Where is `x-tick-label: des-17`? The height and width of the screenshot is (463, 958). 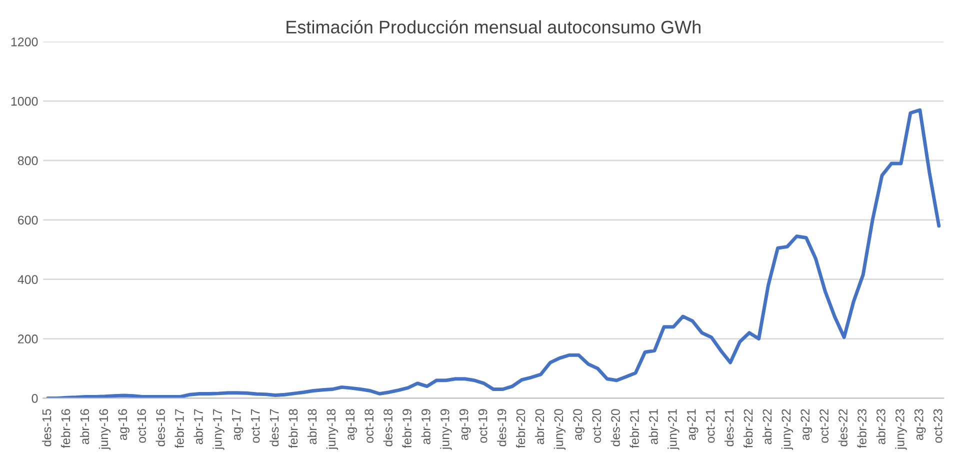
x-tick-label: des-17 is located at coordinates (274, 427).